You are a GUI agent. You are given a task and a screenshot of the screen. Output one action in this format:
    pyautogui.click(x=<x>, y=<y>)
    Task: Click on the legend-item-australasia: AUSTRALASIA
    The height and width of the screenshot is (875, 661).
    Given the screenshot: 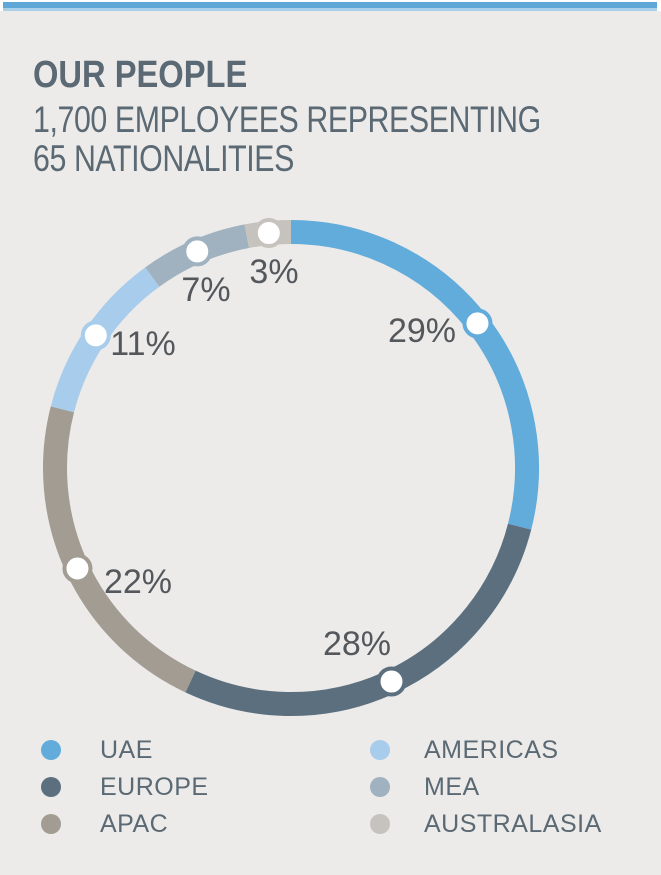 What is the action you would take?
    pyautogui.click(x=486, y=823)
    